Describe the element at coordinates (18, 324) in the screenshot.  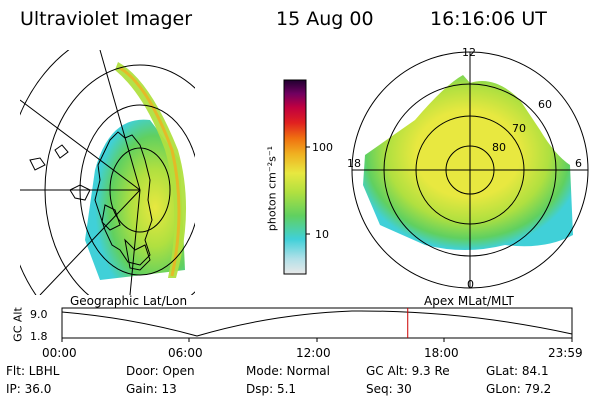
I see `altitude-ylabel: GC Alt` at that location.